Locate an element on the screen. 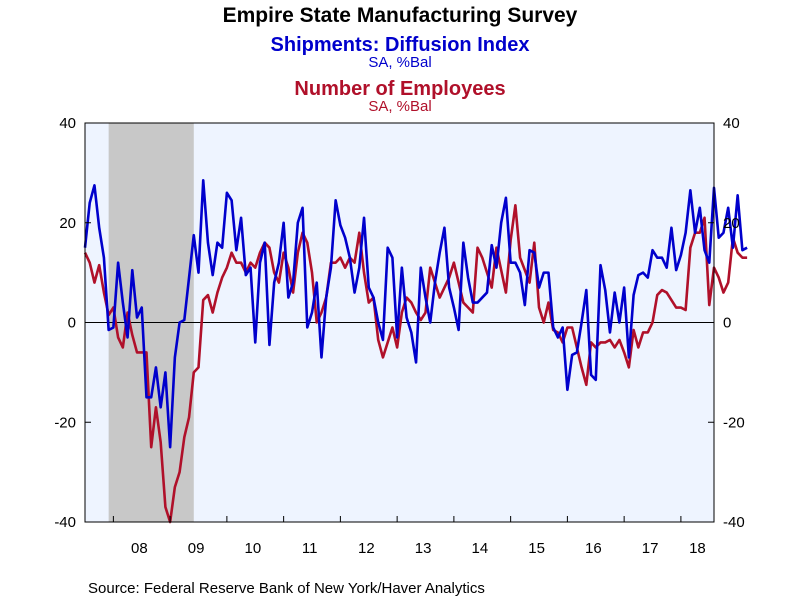 The width and height of the screenshot is (800, 600). y-tick-label-left: 40 is located at coordinates (67, 123).